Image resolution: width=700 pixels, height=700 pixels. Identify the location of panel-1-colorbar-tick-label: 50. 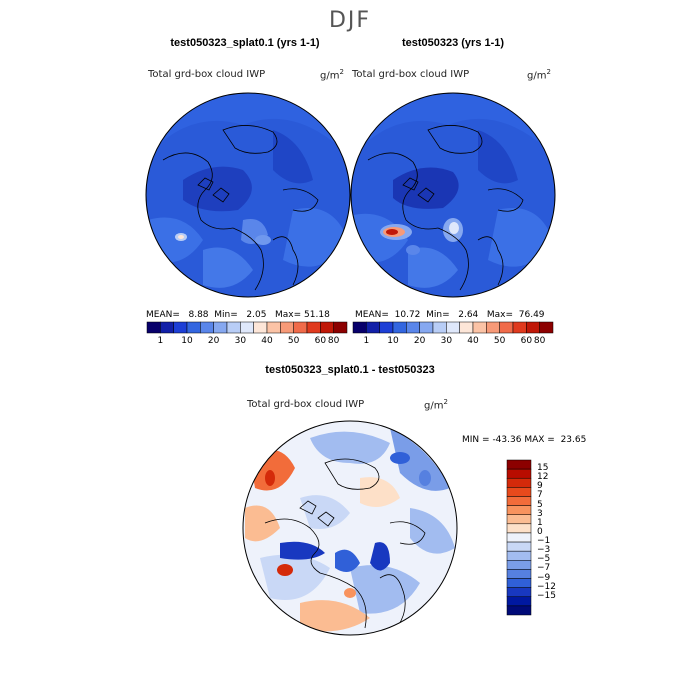
(293, 341).